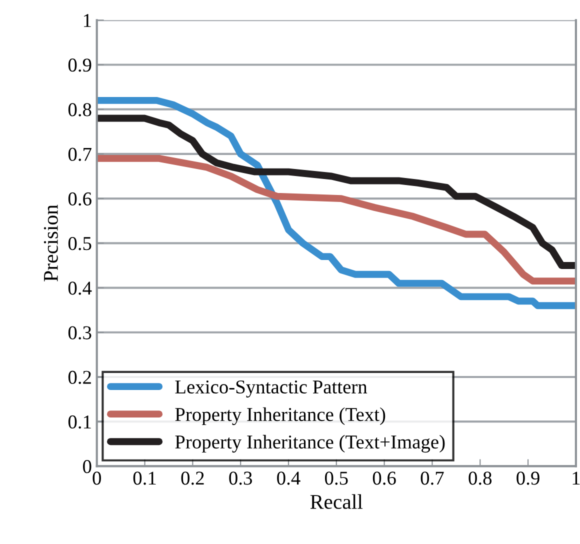 The height and width of the screenshot is (544, 580). I want to click on legend-label: Property Inheritance (Text), so click(280, 416).